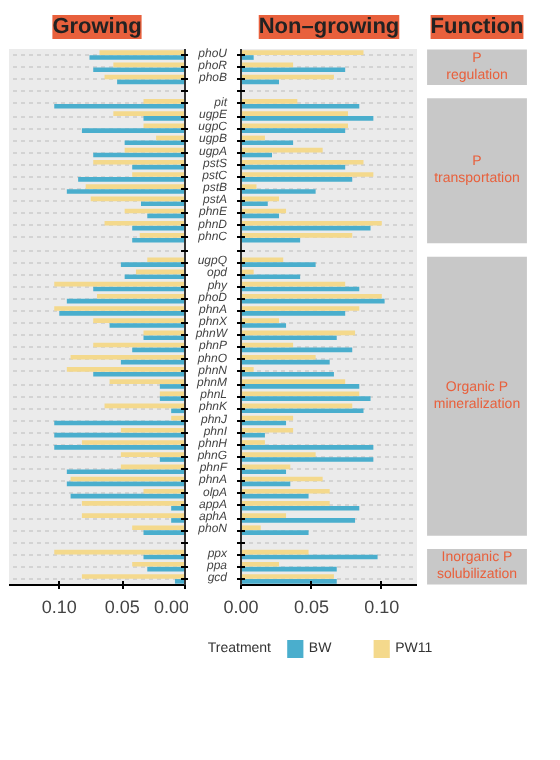 Image resolution: width=560 pixels, height=760 pixels. Describe the element at coordinates (477, 27) in the screenshot. I see `text: Function` at that location.